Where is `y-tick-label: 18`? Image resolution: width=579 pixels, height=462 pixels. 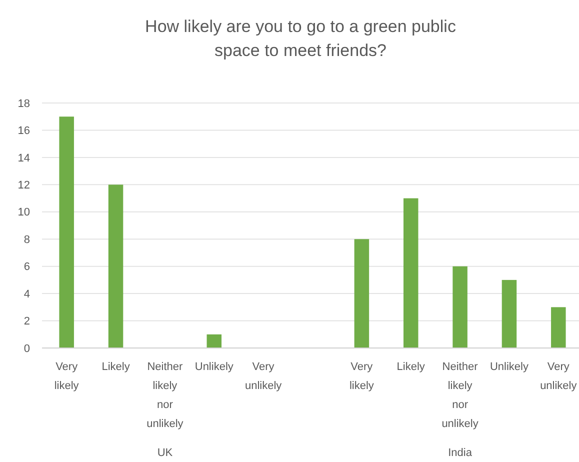 y-tick-label: 18 is located at coordinates (24, 104).